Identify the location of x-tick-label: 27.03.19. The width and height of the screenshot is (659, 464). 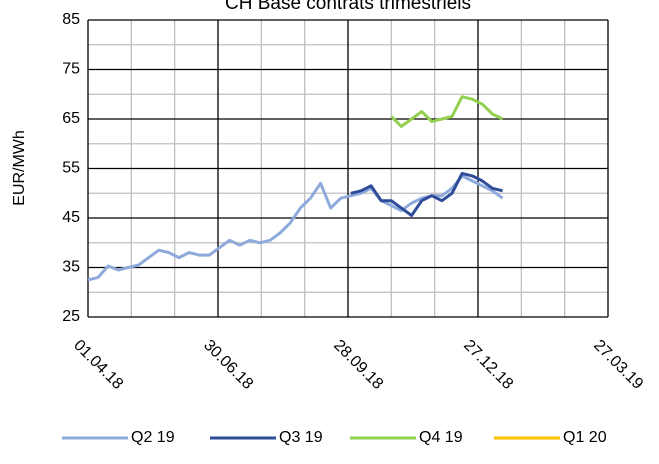
(618, 365).